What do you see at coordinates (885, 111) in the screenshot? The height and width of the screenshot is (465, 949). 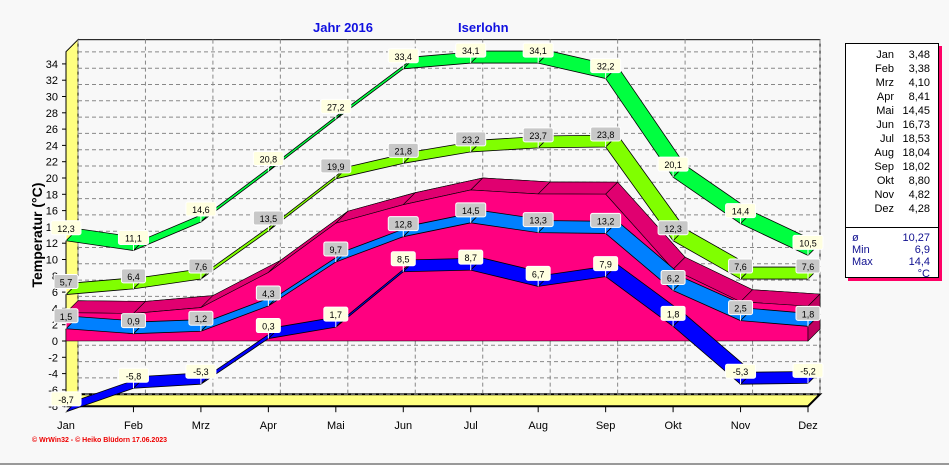 I see `legend-month: Mai` at bounding box center [885, 111].